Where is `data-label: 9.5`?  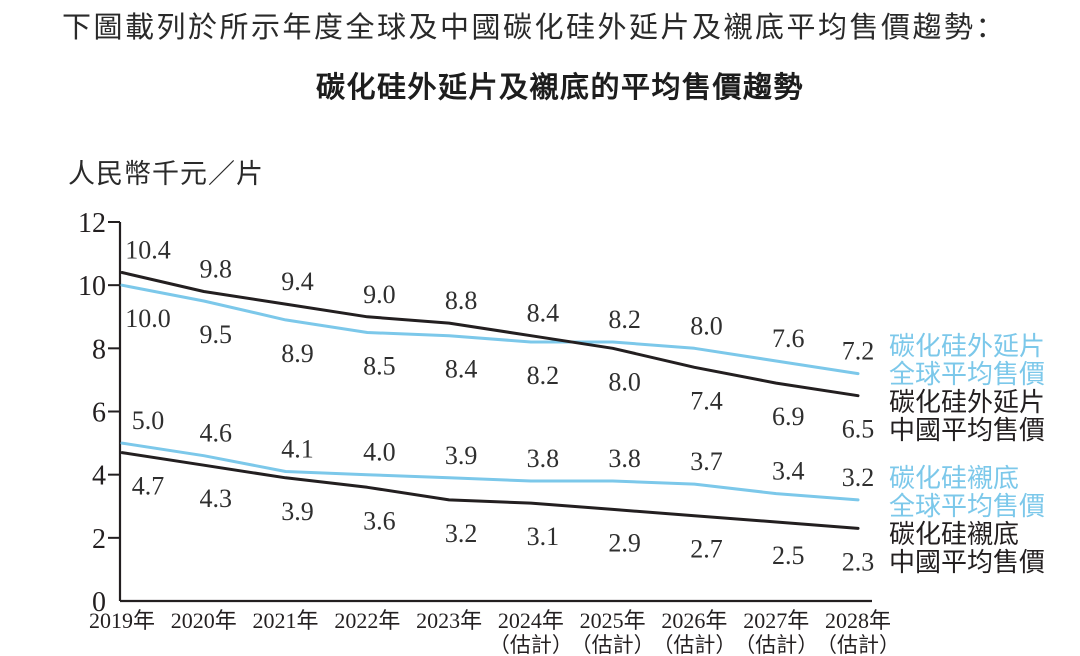 data-label: 9.5 is located at coordinates (216, 334).